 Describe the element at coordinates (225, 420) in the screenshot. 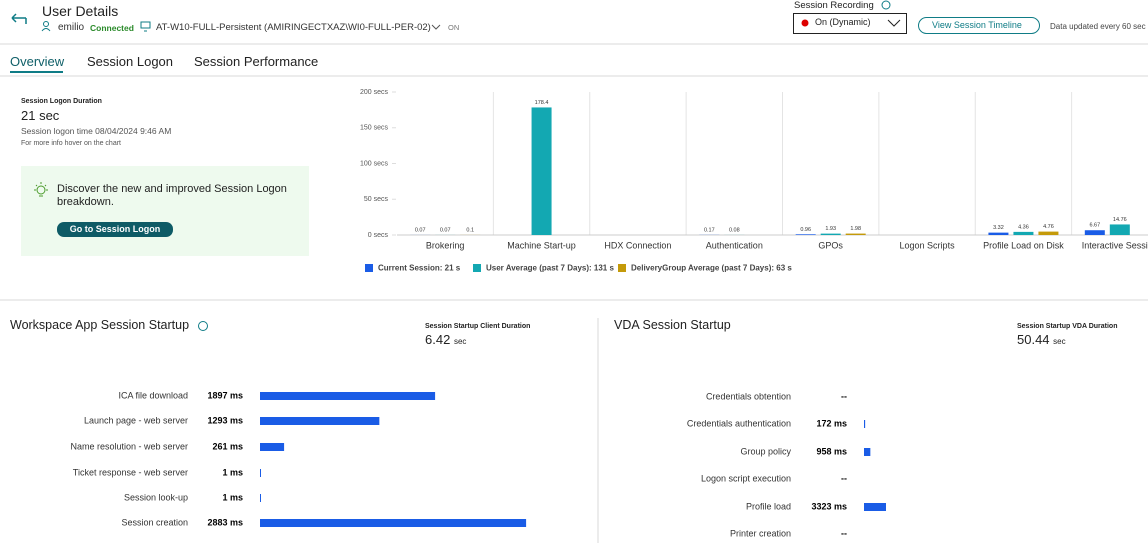

I see `row-value: 1293 ms` at that location.